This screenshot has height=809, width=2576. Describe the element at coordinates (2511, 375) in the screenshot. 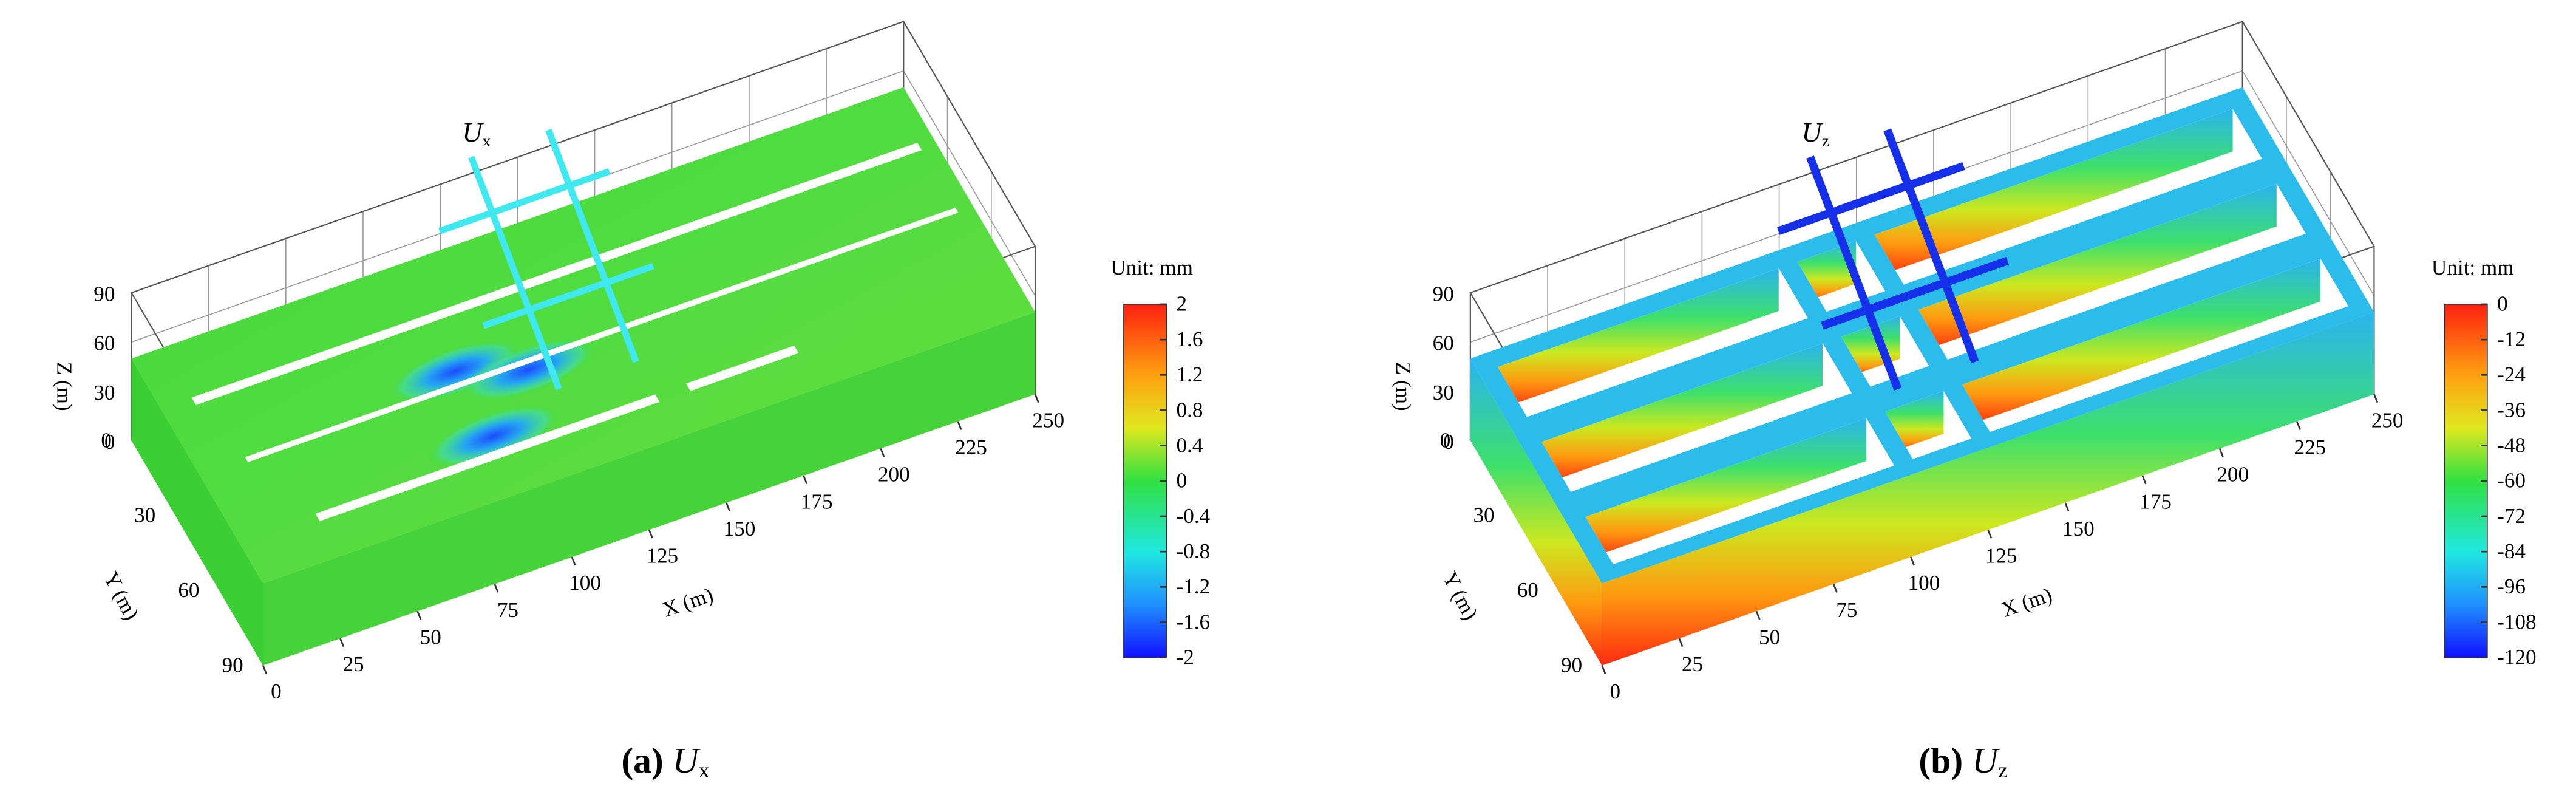

I see `colorbar-tick-label: -24` at that location.